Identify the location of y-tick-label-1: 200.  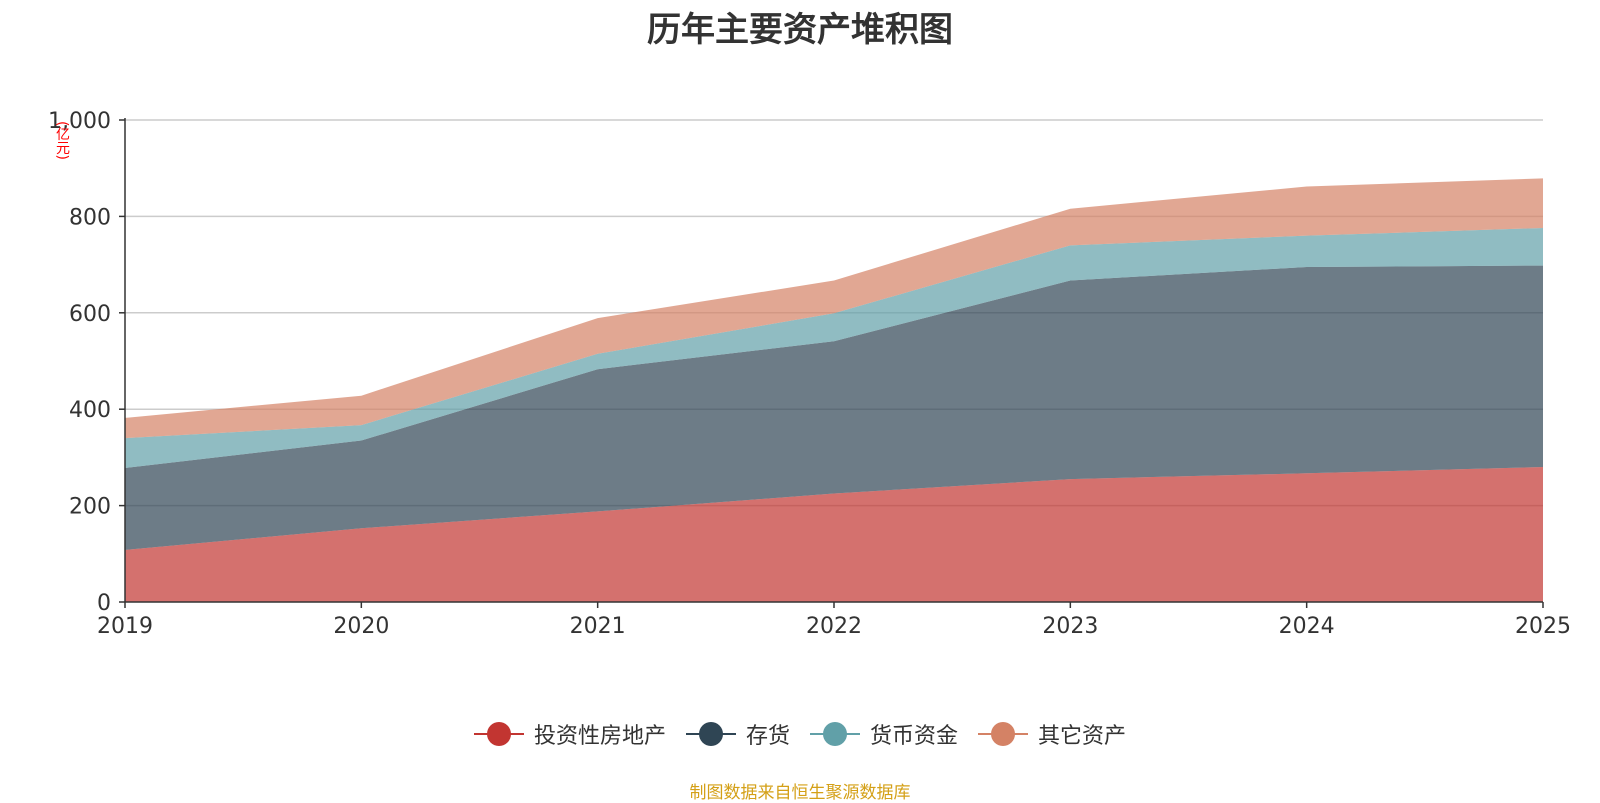
(90, 507).